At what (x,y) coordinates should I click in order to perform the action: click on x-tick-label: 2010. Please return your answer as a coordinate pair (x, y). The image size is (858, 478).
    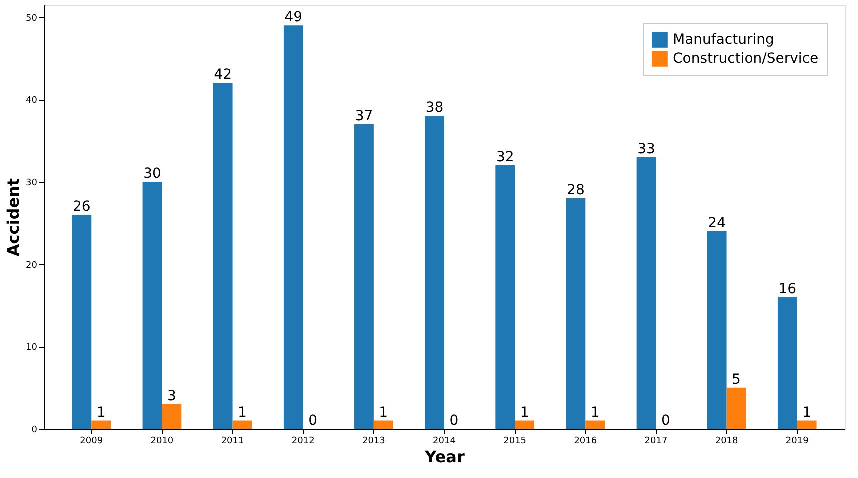
    Looking at the image, I should click on (162, 441).